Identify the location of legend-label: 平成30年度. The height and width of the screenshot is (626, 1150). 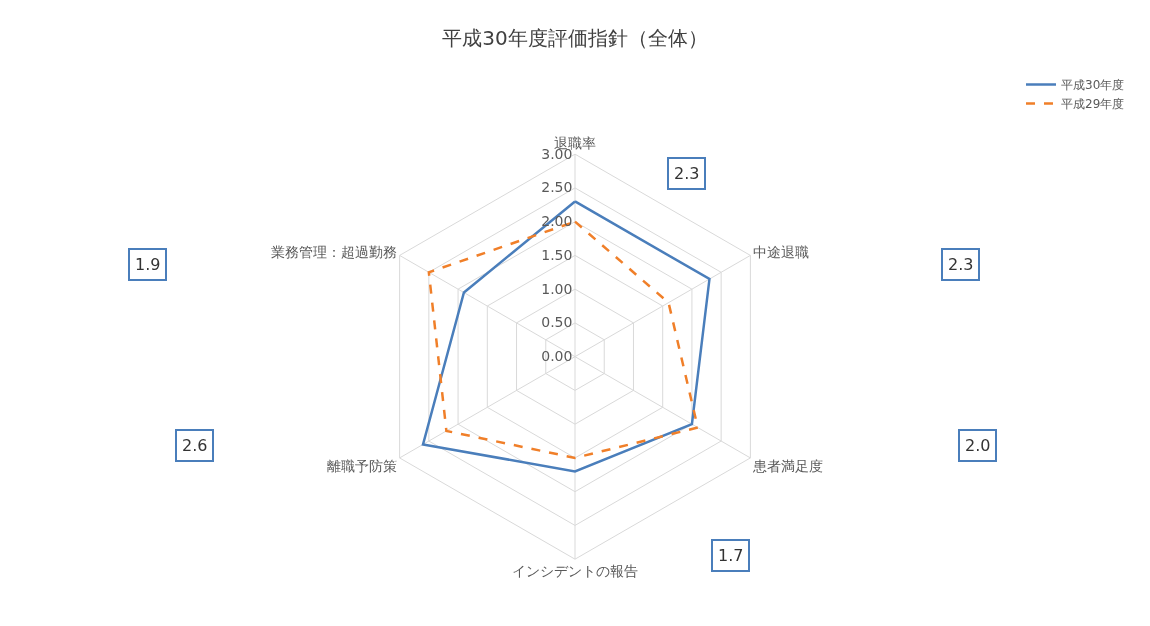
(1093, 85).